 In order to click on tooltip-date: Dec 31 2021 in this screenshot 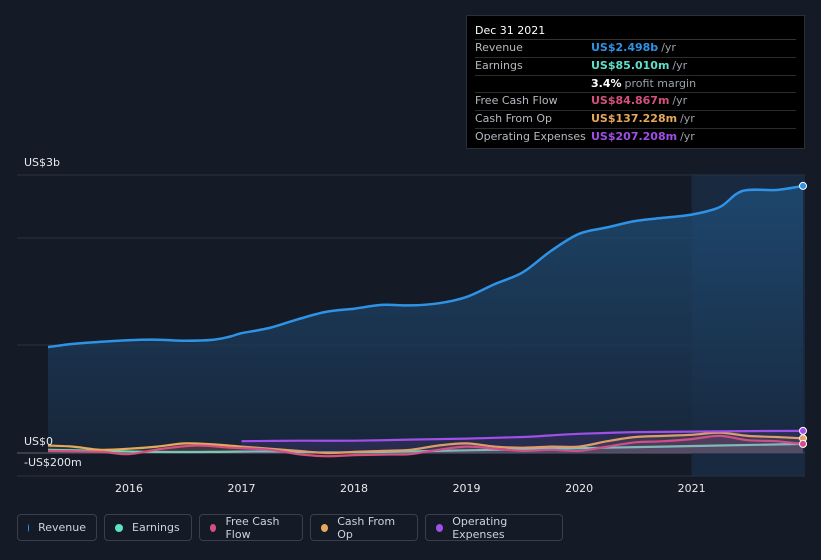, I will do `click(635, 31)`.